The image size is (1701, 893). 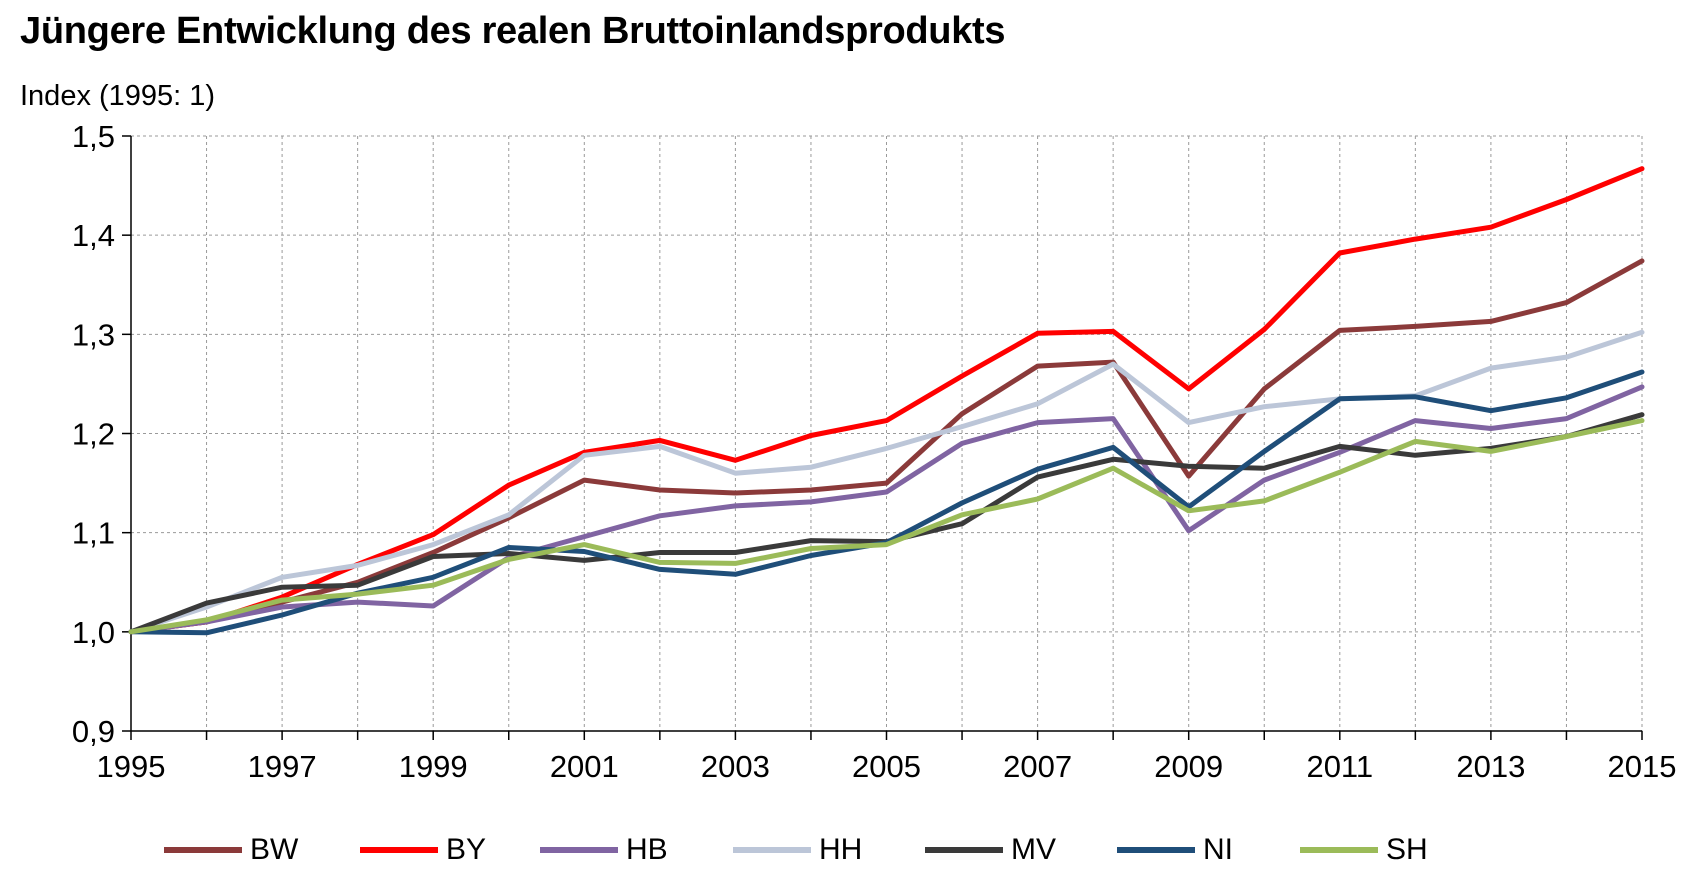 What do you see at coordinates (841, 849) in the screenshot?
I see `legend-label: HH` at bounding box center [841, 849].